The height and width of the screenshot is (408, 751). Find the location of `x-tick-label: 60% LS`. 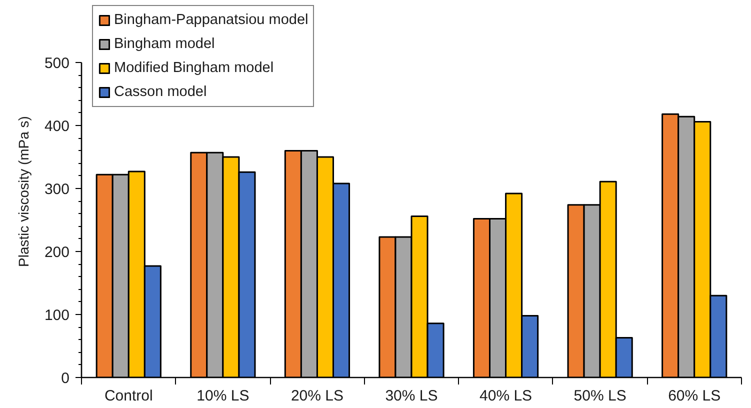

x-tick-label: 60% LS is located at coordinates (694, 396).